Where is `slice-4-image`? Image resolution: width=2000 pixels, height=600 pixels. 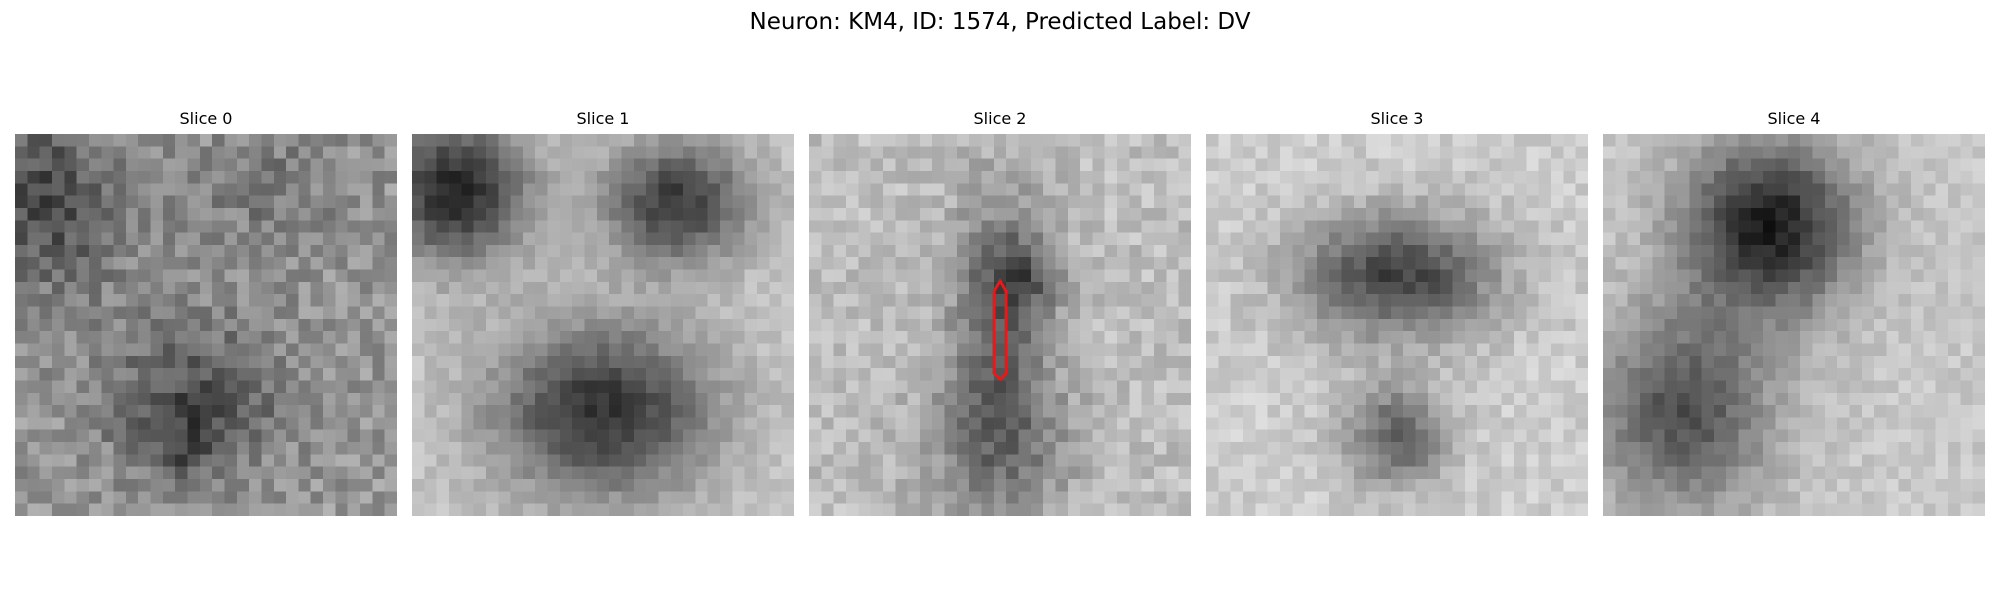
slice-4-image is located at coordinates (1794, 325).